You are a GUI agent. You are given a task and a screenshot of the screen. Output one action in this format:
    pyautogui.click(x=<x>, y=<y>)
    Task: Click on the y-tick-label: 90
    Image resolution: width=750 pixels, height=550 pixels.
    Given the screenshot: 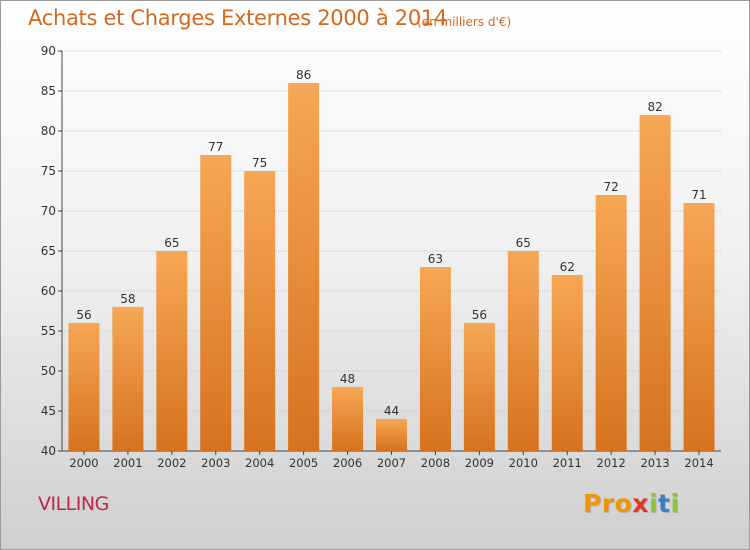 What is the action you would take?
    pyautogui.click(x=48, y=51)
    